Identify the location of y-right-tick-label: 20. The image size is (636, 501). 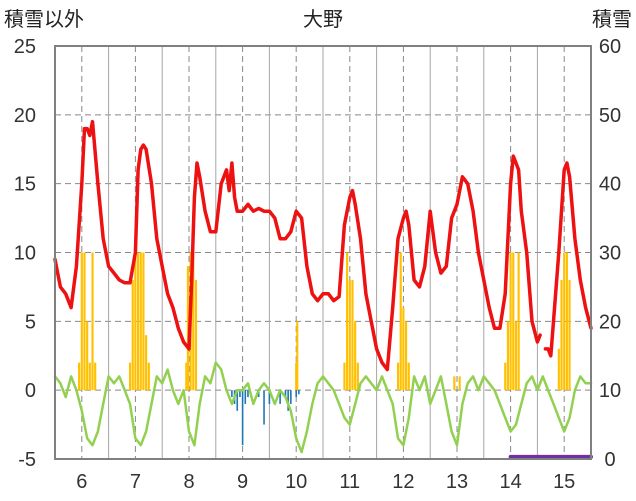
(610, 322).